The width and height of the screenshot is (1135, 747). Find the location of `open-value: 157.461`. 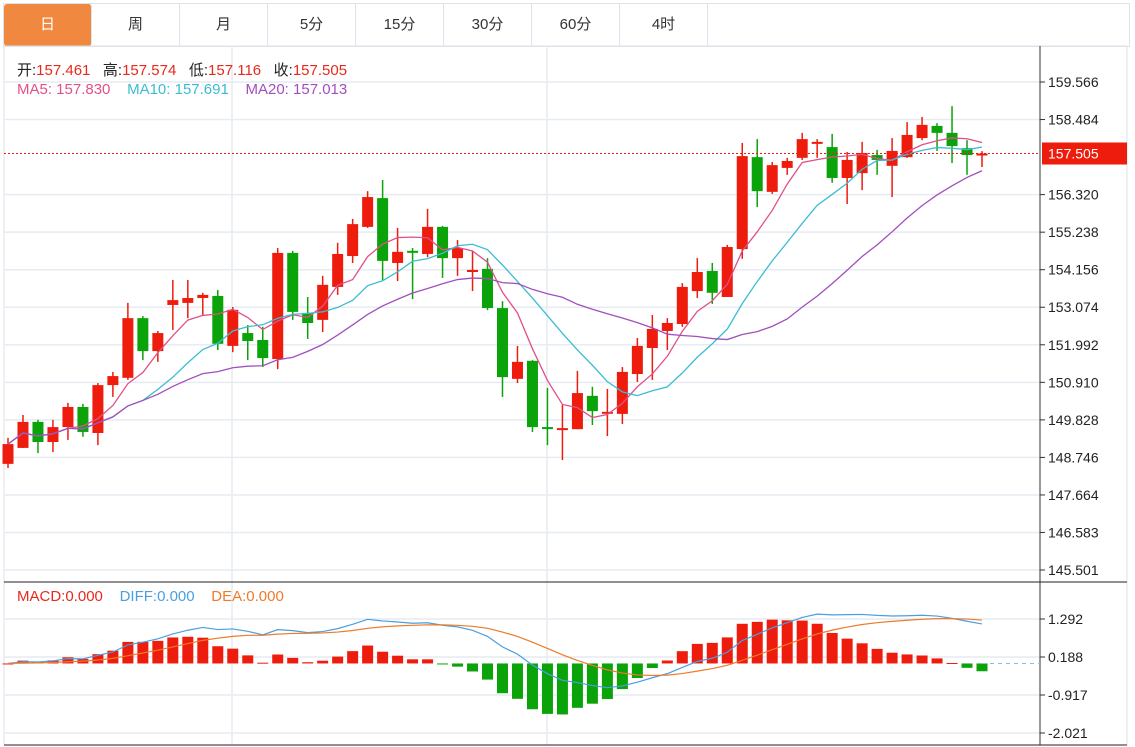

open-value: 157.461 is located at coordinates (63, 70).